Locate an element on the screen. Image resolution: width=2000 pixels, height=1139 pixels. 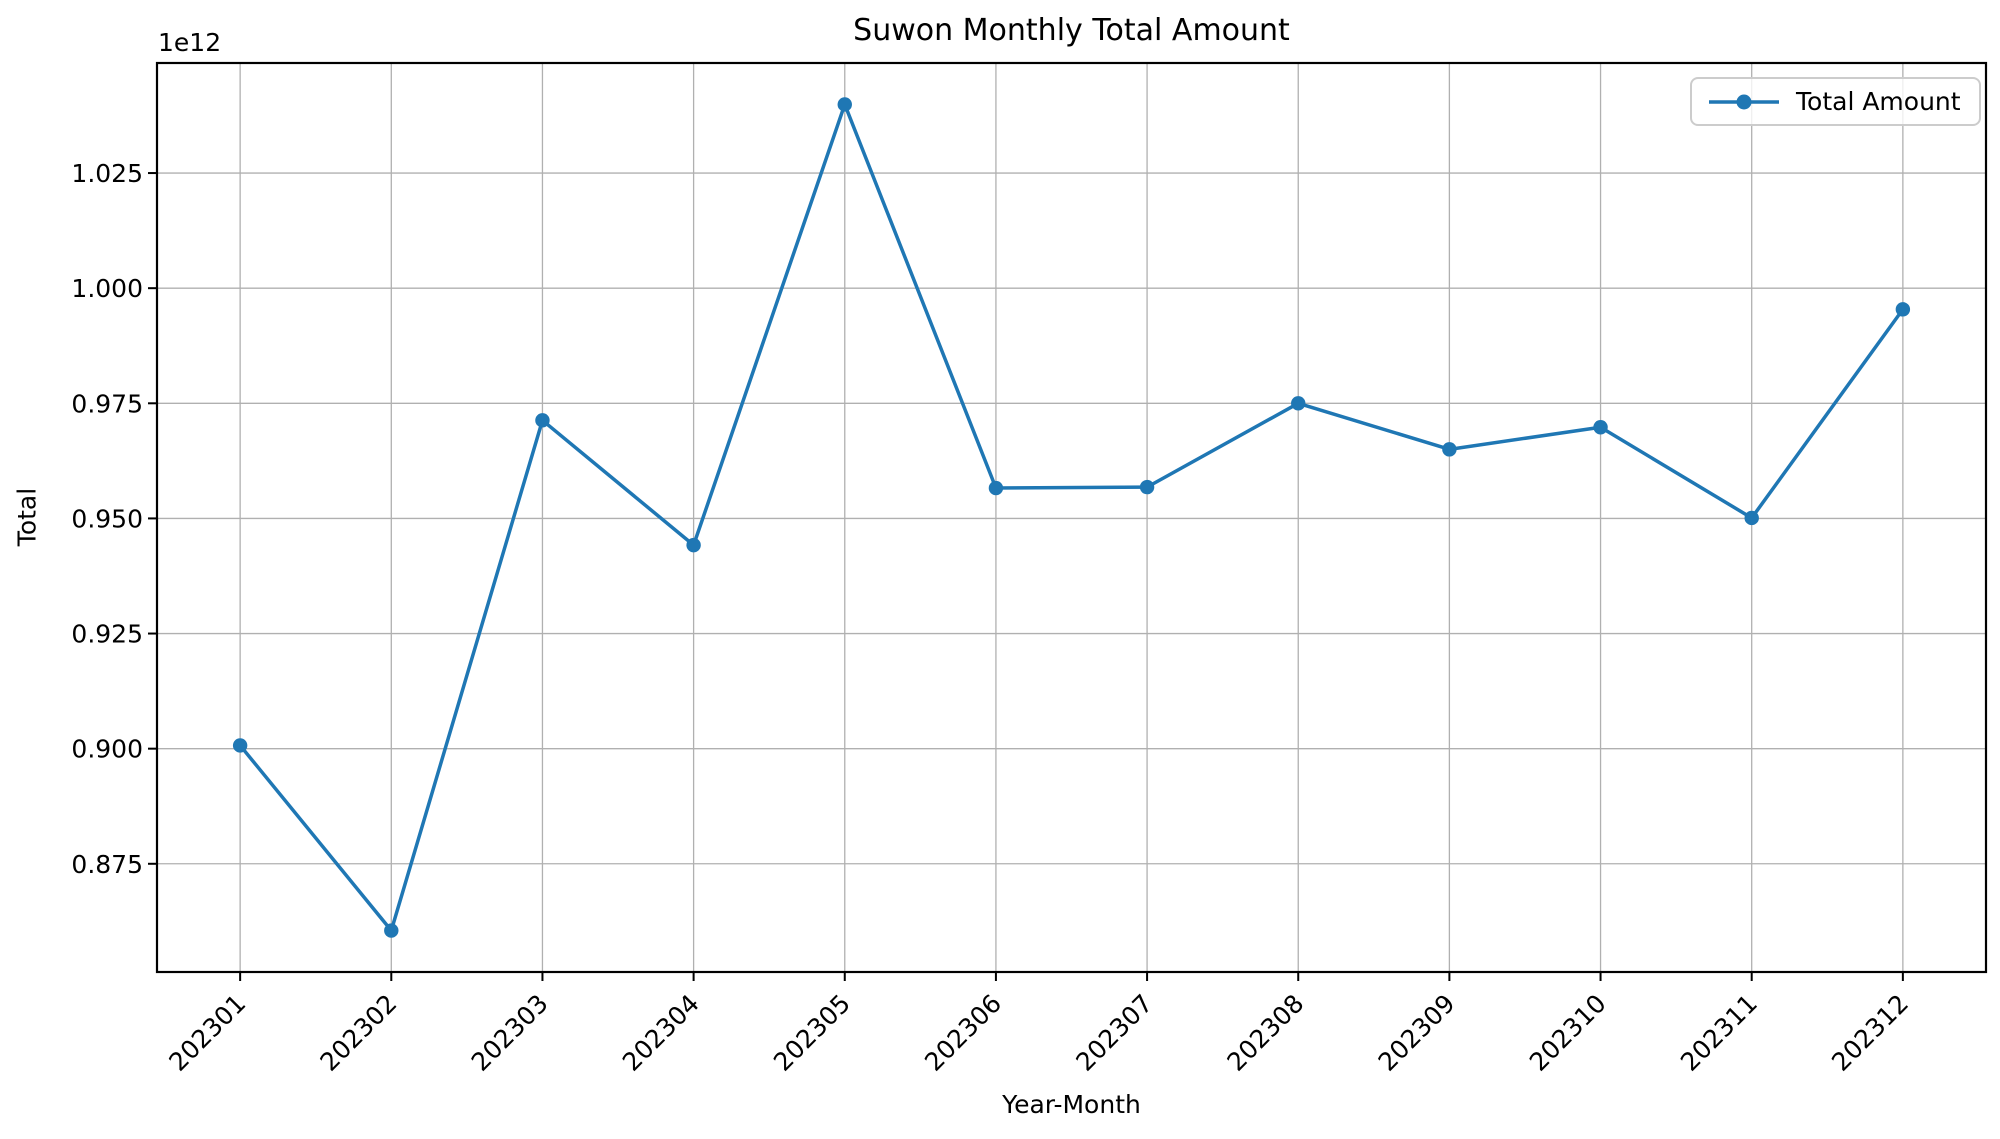
y-tick-label: 1.000 is located at coordinates (107, 288).